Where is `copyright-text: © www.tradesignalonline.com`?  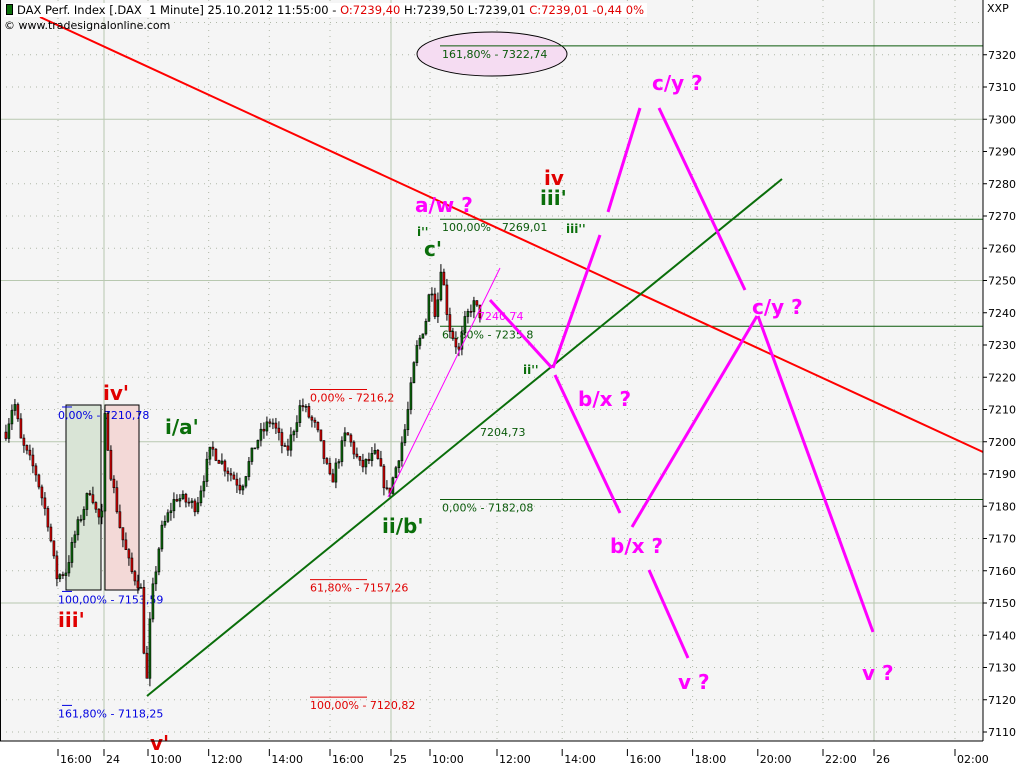 copyright-text: © www.tradesignalonline.com is located at coordinates (87, 25).